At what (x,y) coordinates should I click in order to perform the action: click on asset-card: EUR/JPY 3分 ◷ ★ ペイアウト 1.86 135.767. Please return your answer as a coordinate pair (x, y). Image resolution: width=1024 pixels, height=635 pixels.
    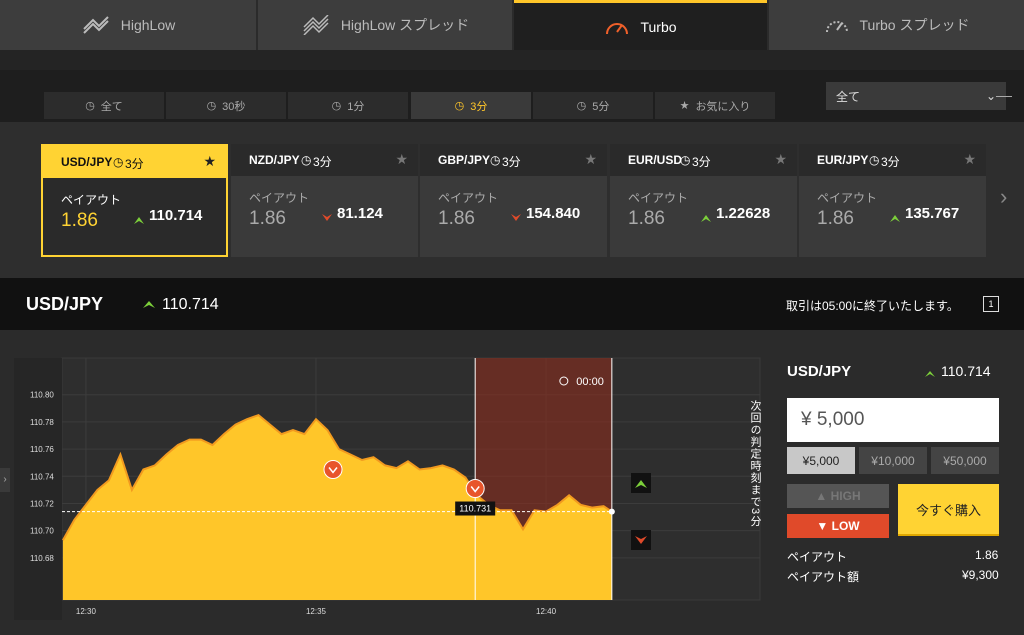
    Looking at the image, I should click on (892, 200).